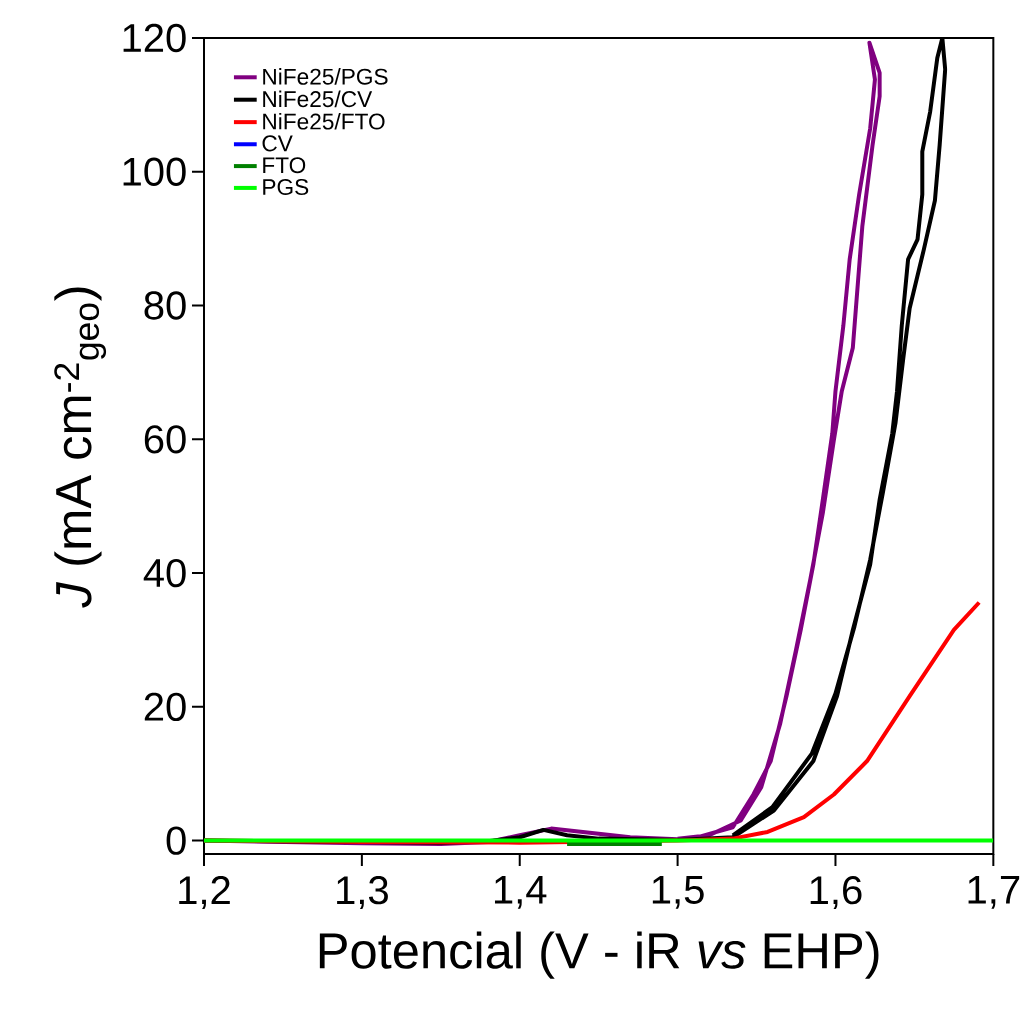 The height and width of the screenshot is (1021, 1028). Describe the element at coordinates (277, 143) in the screenshot. I see `legend-label: CV` at that location.